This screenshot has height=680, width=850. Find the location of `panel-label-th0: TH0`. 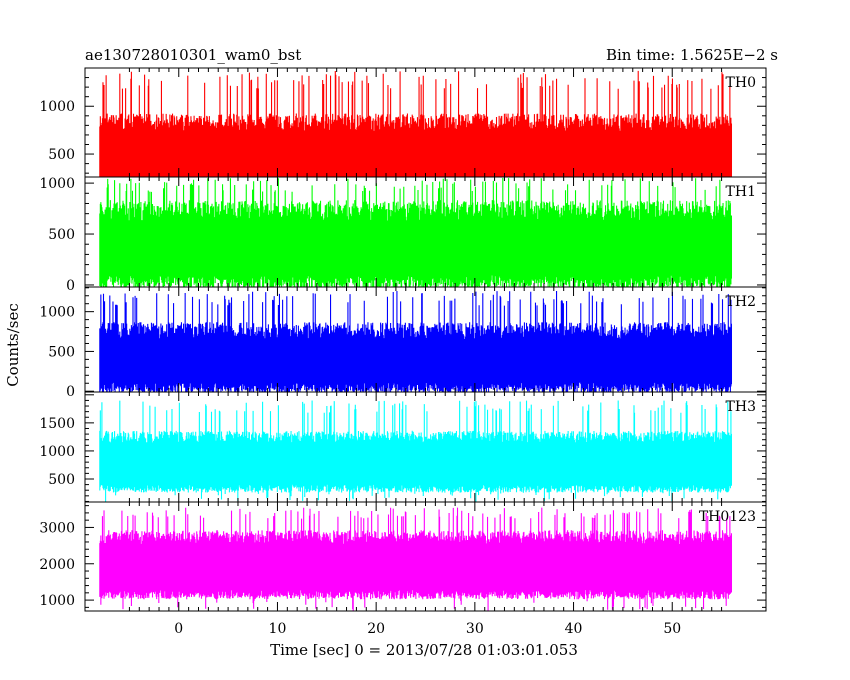

panel-label-th0: TH0 is located at coordinates (741, 83).